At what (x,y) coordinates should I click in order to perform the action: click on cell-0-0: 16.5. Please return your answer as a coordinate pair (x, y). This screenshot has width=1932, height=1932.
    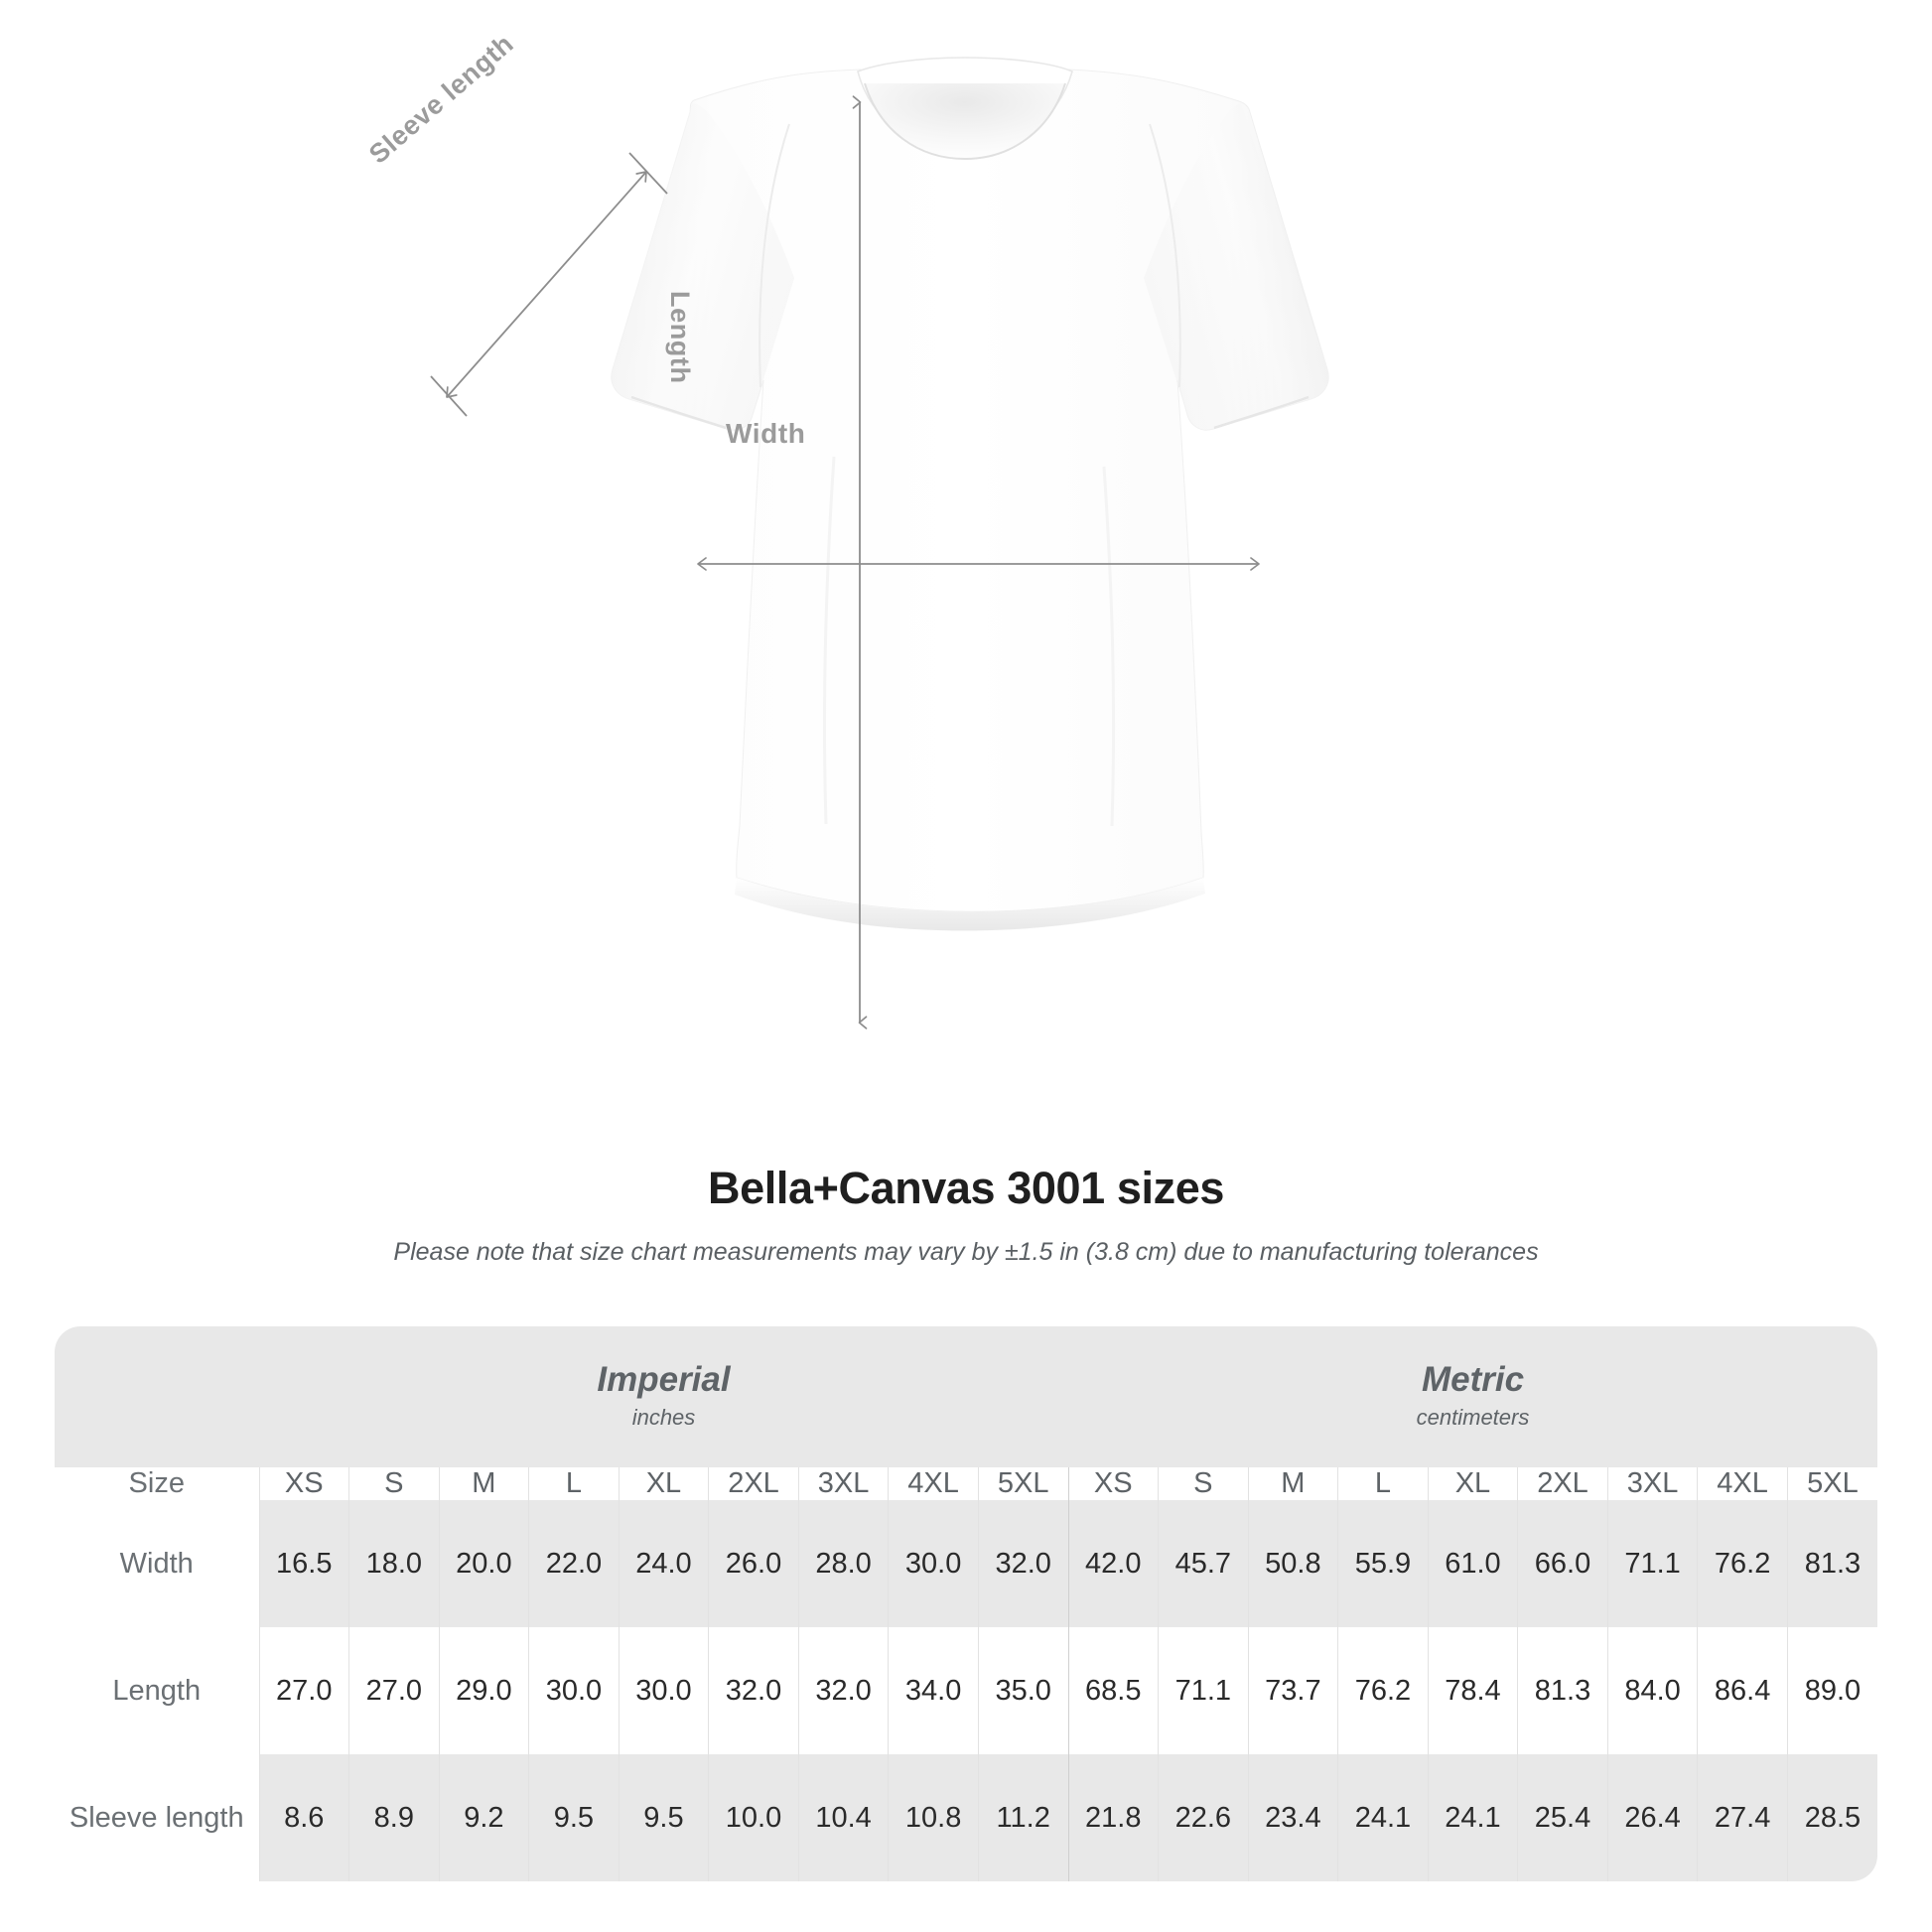
    Looking at the image, I should click on (304, 1563).